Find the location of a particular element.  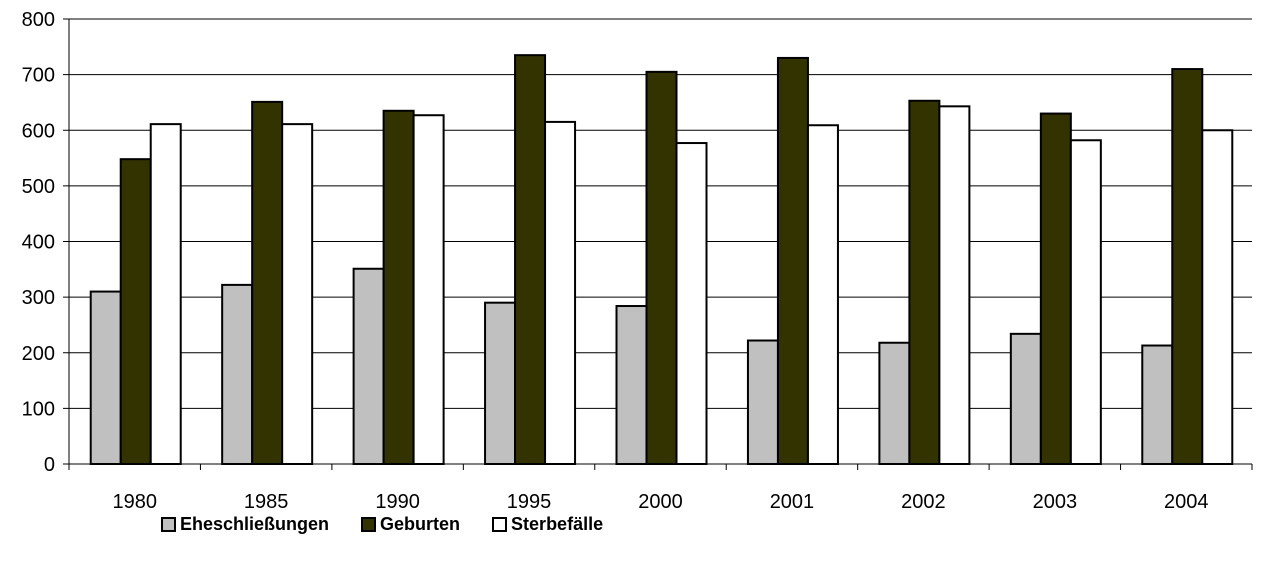

legend-swatch-eheschliessungen is located at coordinates (168, 524).